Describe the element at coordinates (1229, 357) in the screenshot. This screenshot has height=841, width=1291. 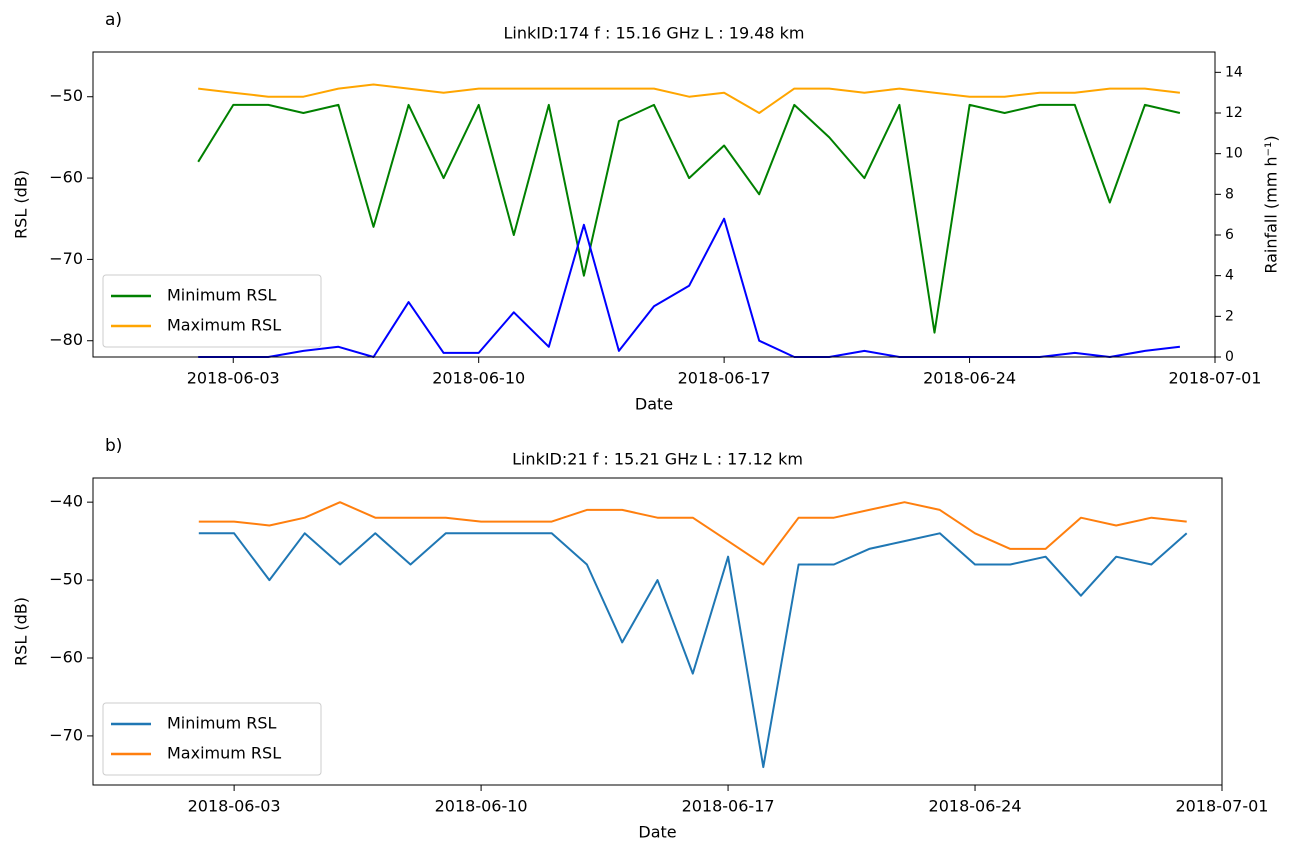
I see `y2-tick-label: 0` at that location.